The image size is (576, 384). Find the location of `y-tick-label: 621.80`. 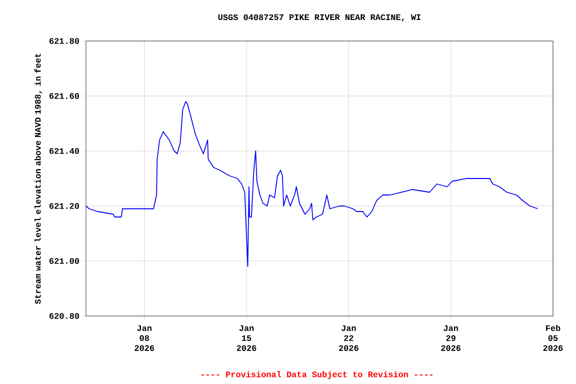

y-tick-label: 621.80 is located at coordinates (64, 41).